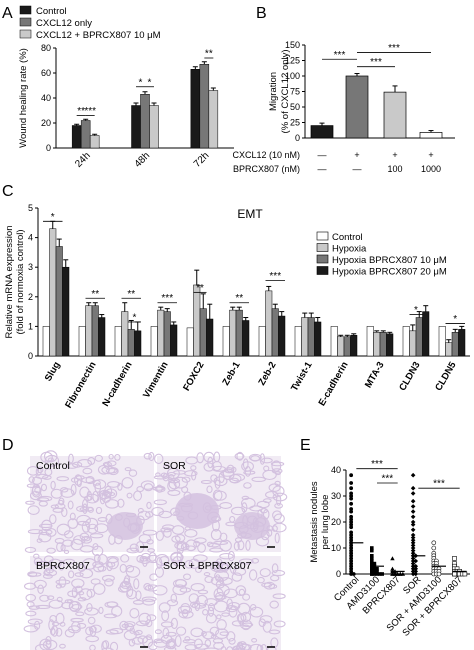  Describe the element at coordinates (30, 238) in the screenshot. I see `panel-c-y-tick-label: 4` at that location.